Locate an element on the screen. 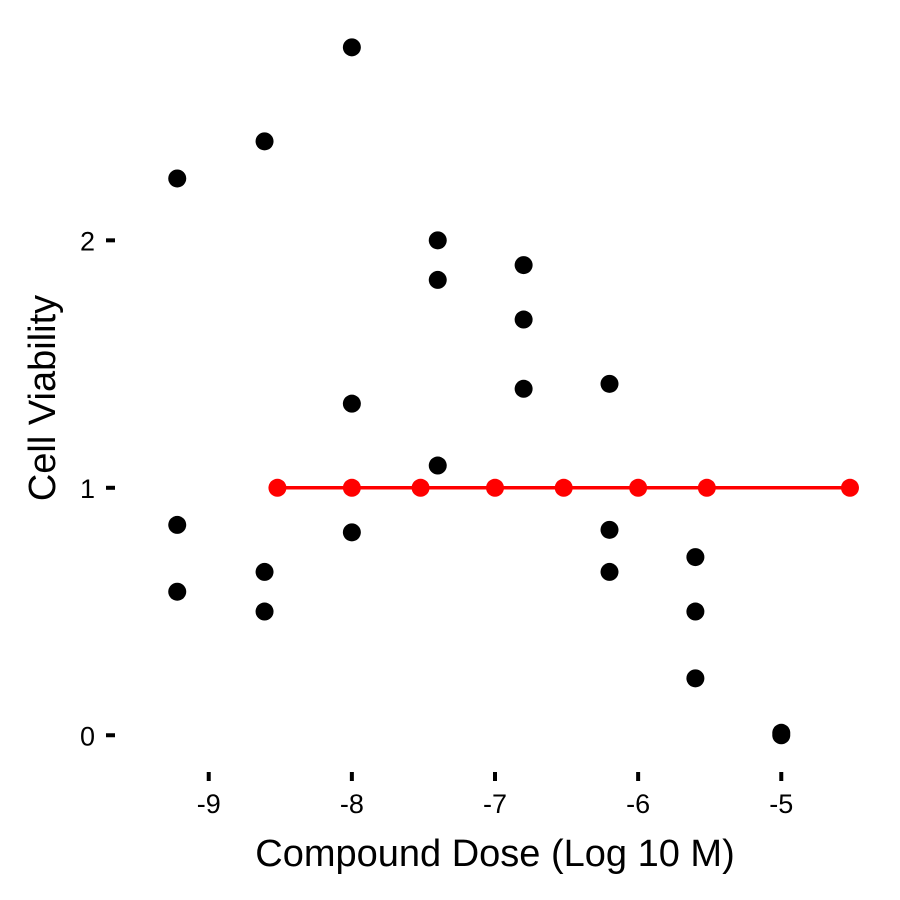 This screenshot has width=900, height=900. y-tick-label: 0 is located at coordinates (87, 736).